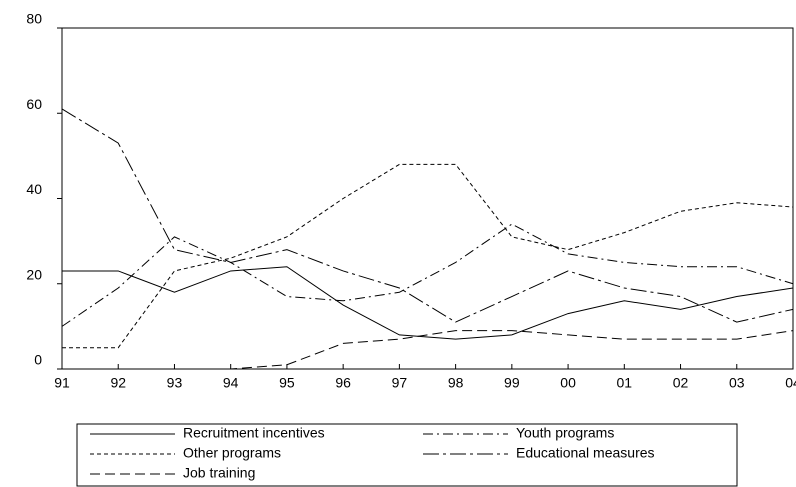 This screenshot has width=796, height=487. I want to click on y-tick-label: 60, so click(34, 104).